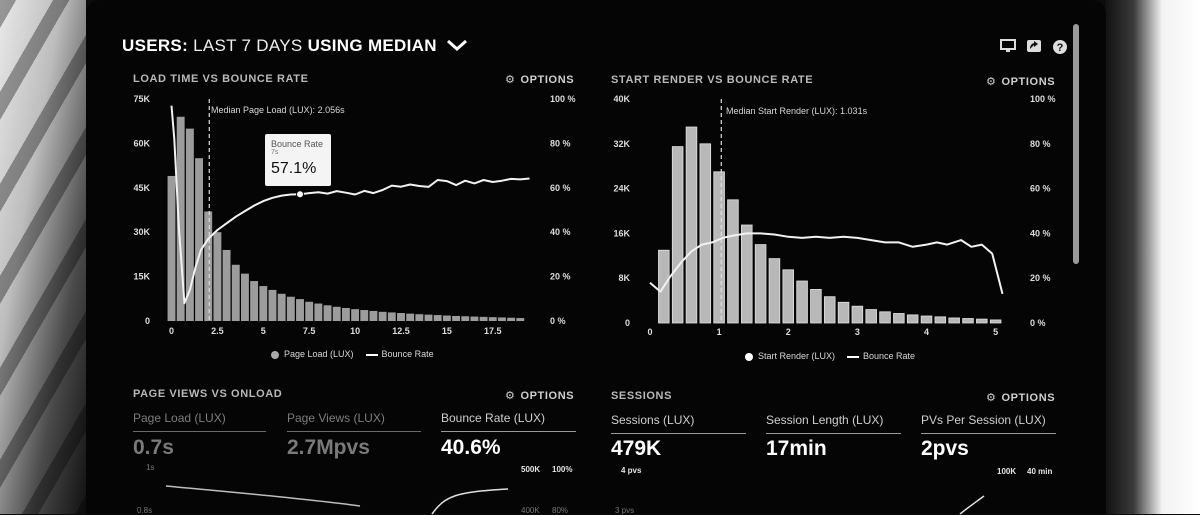 The height and width of the screenshot is (515, 1200). What do you see at coordinates (530, 510) in the screenshot?
I see `mini-chart-tick: 400K` at bounding box center [530, 510].